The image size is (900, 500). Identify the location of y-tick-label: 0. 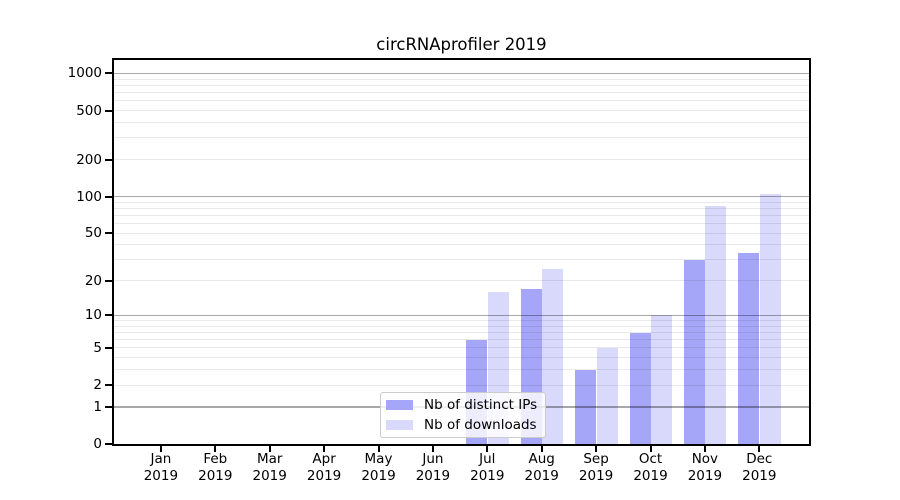
(97, 444).